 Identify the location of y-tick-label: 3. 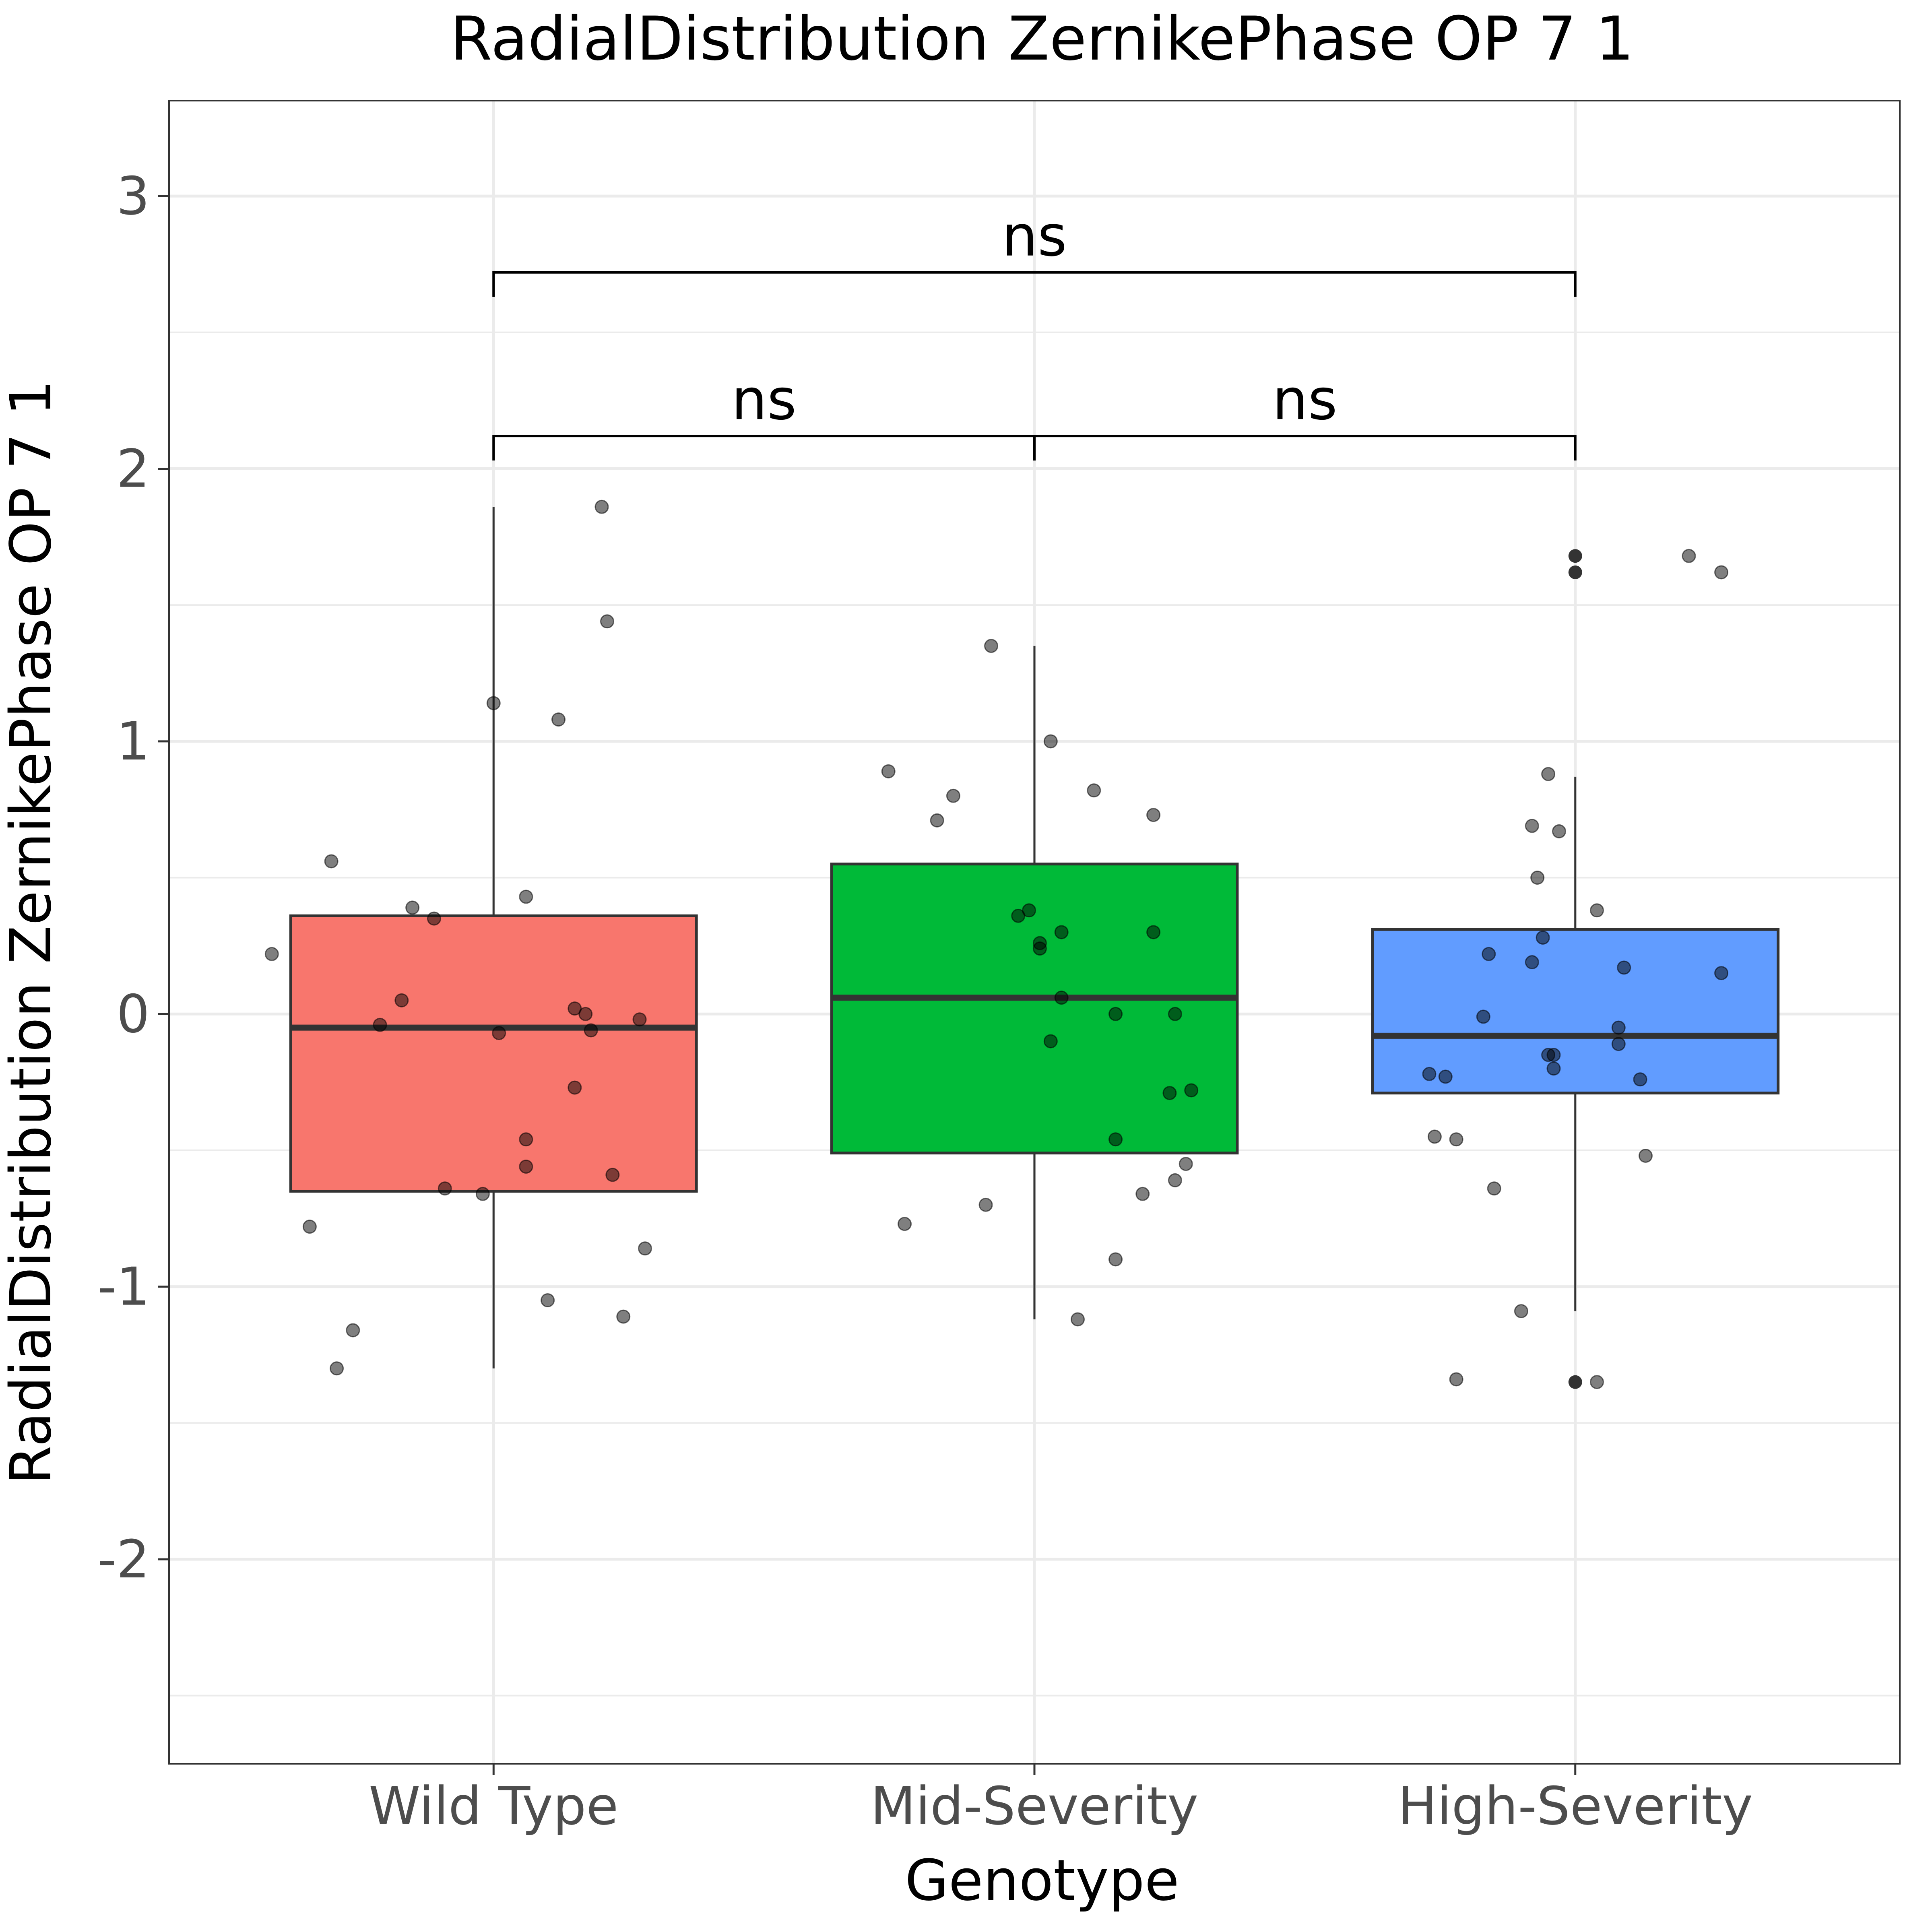
(133, 196).